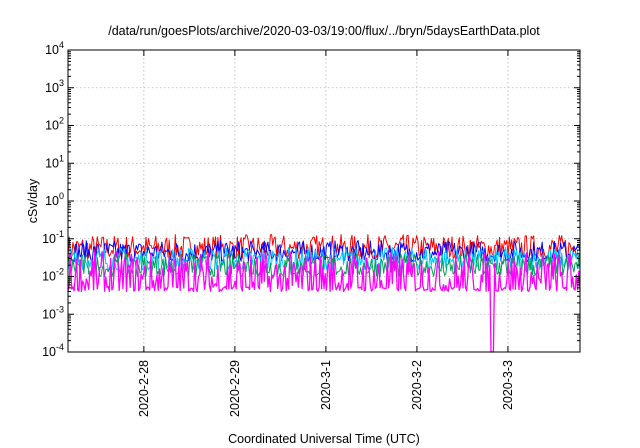  Describe the element at coordinates (508, 385) in the screenshot. I see `x-tick-label: 2020-3-3` at that location.